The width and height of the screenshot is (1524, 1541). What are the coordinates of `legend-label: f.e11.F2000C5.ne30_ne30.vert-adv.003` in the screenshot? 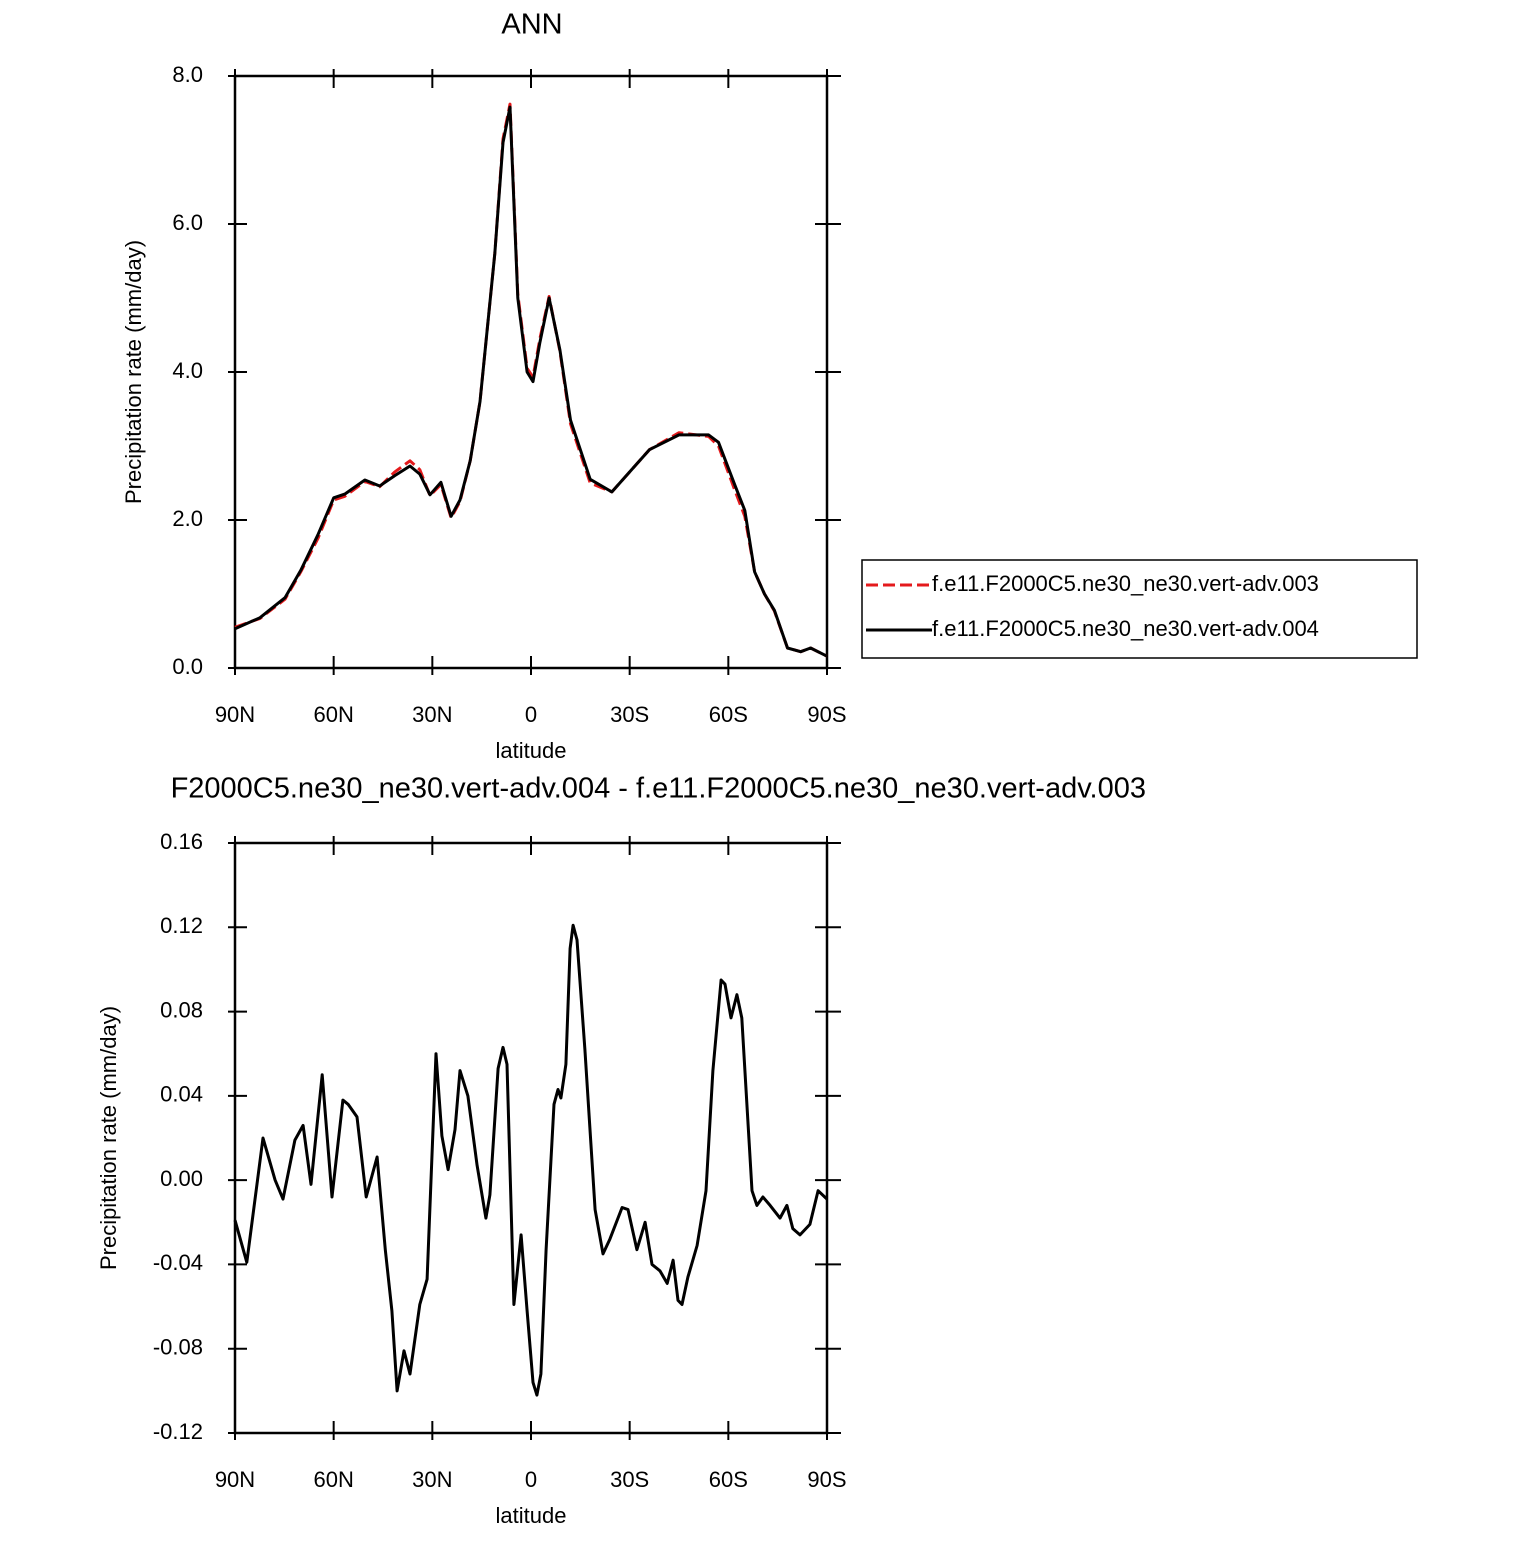 It's located at (1125, 583).